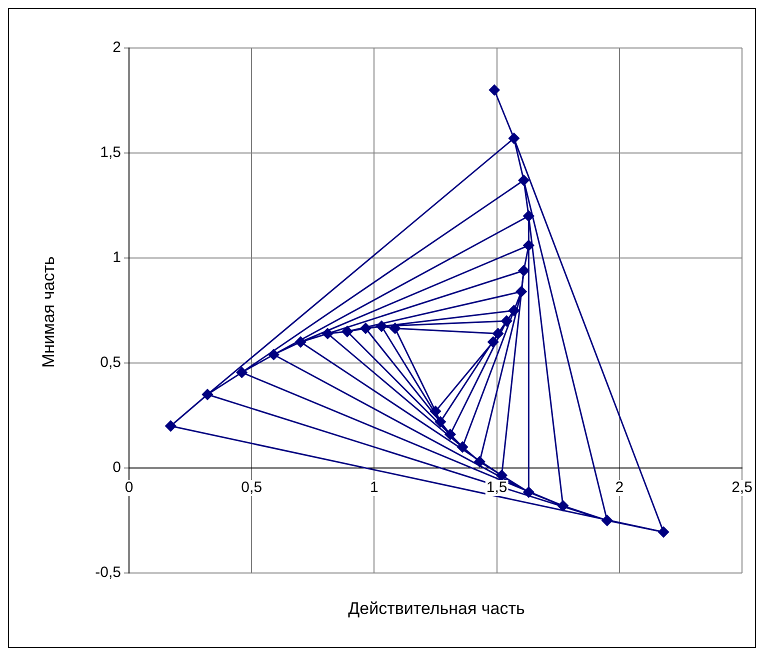 The image size is (764, 655). I want to click on x-tick-label: 0, so click(129, 487).